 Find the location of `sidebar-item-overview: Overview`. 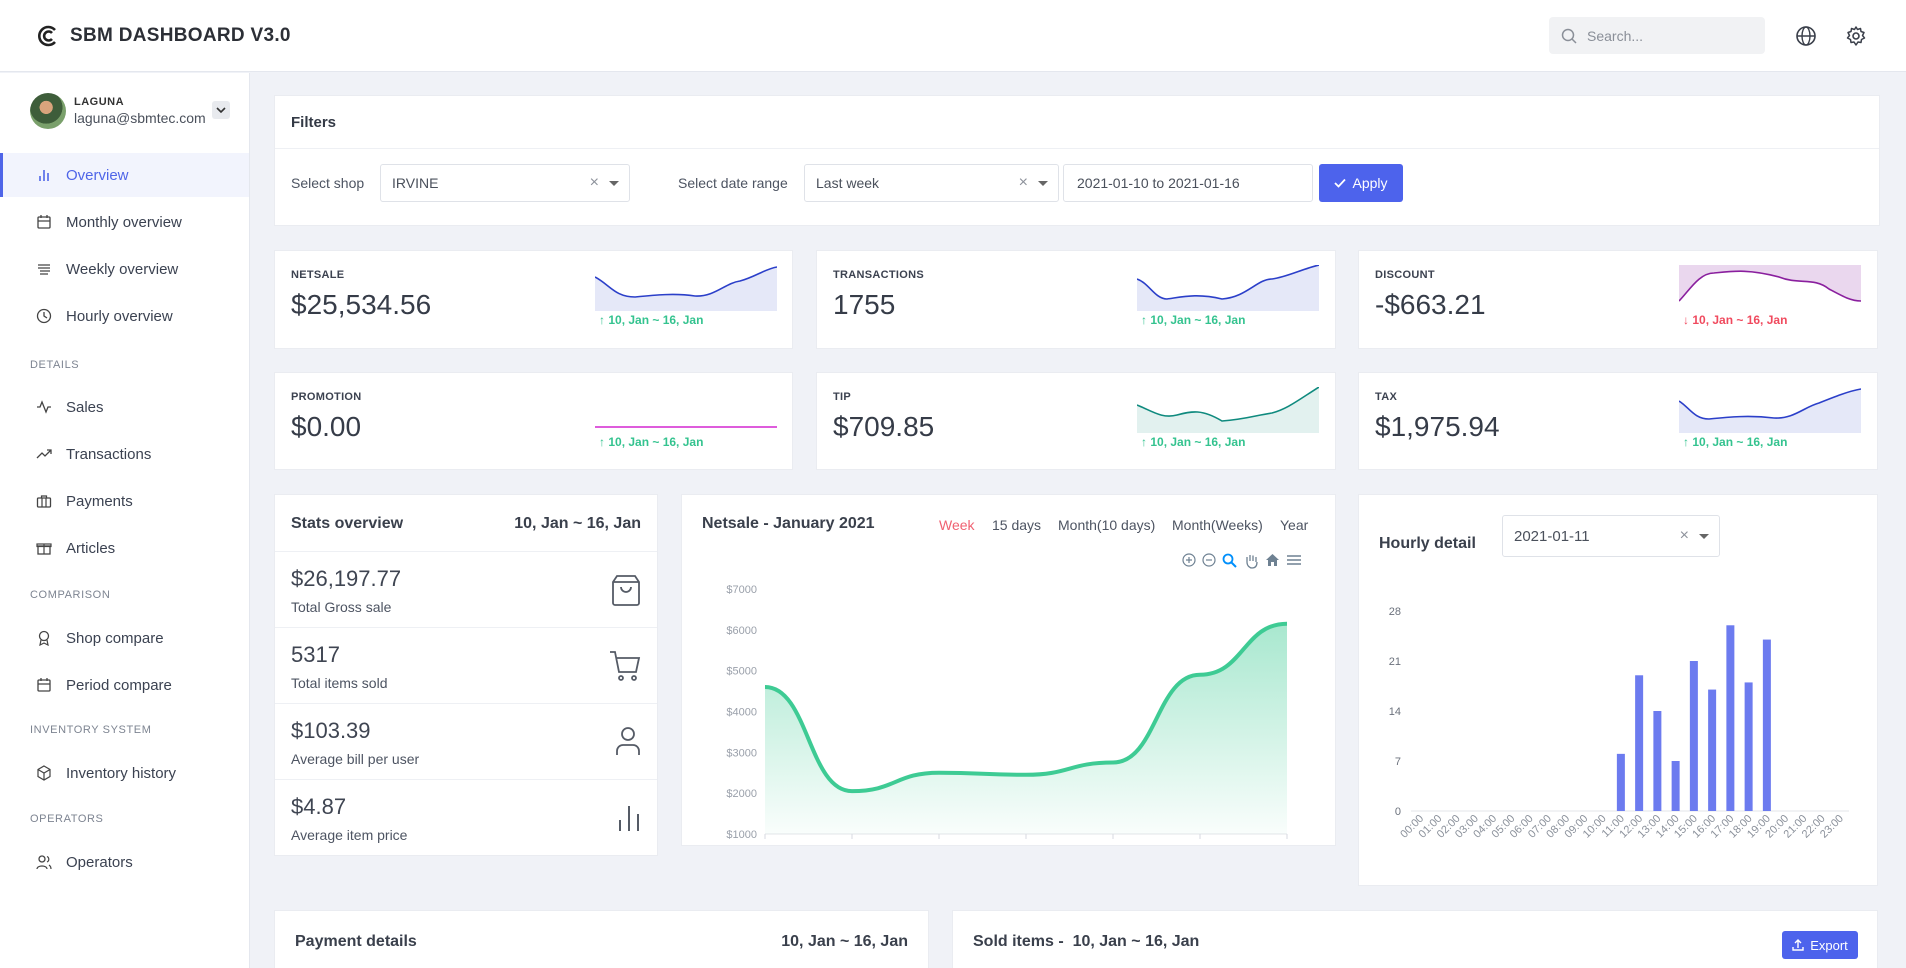

sidebar-item-overview: Overview is located at coordinates (124, 175).